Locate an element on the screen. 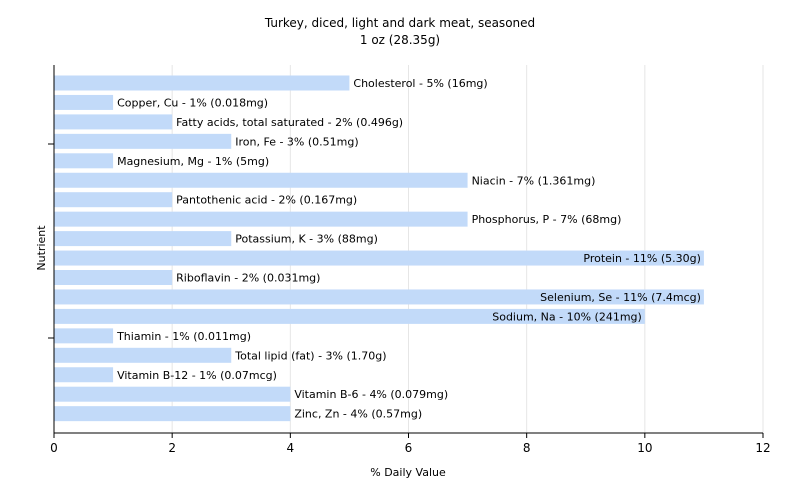 The height and width of the screenshot is (500, 800). y-axis-title: Nutrient is located at coordinates (41, 248).